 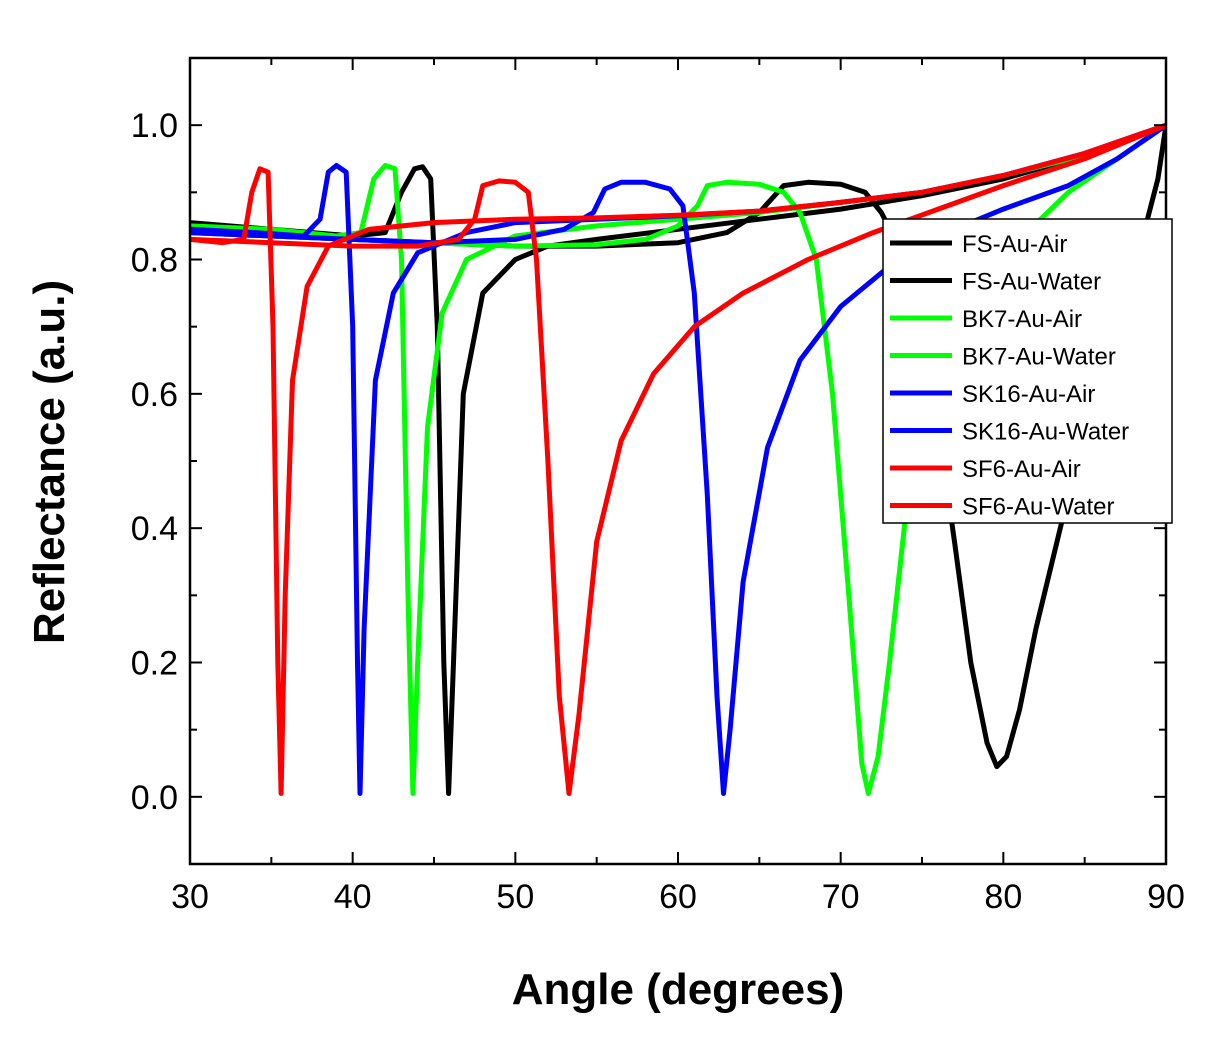 I want to click on legend-label-sf6-au-water: SF6-Au-Water, so click(x=1038, y=507).